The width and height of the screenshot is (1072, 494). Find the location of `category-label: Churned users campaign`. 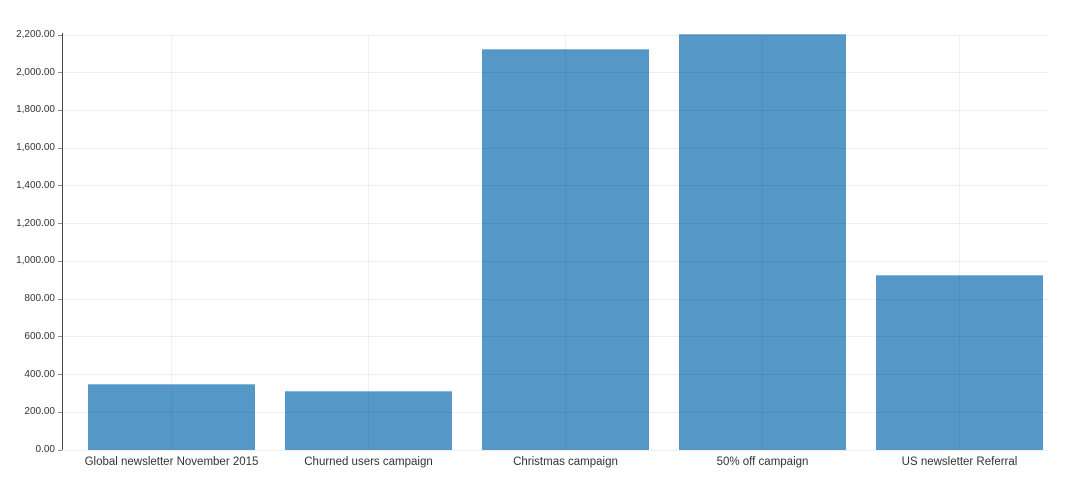

category-label: Churned users campaign is located at coordinates (368, 462).